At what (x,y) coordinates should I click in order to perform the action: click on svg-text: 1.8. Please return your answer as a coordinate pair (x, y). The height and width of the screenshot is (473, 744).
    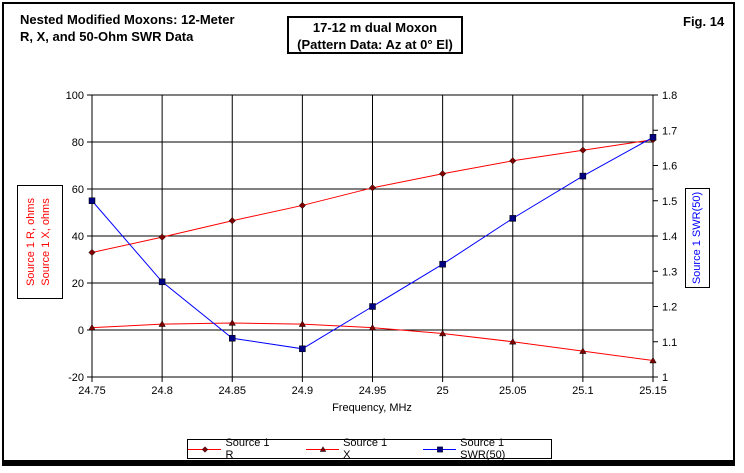
    Looking at the image, I should click on (669, 96).